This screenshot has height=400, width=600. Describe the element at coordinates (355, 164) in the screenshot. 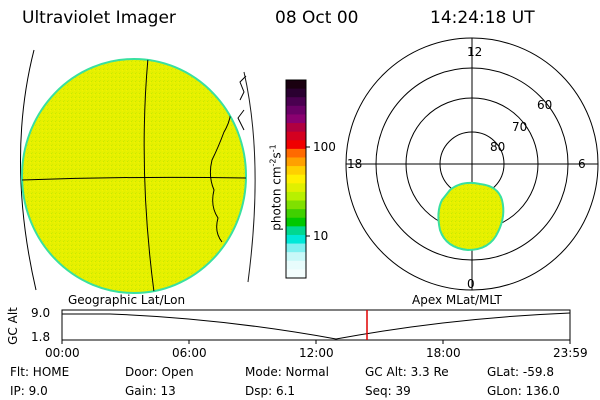

I see `mlt-label-18: 18` at that location.